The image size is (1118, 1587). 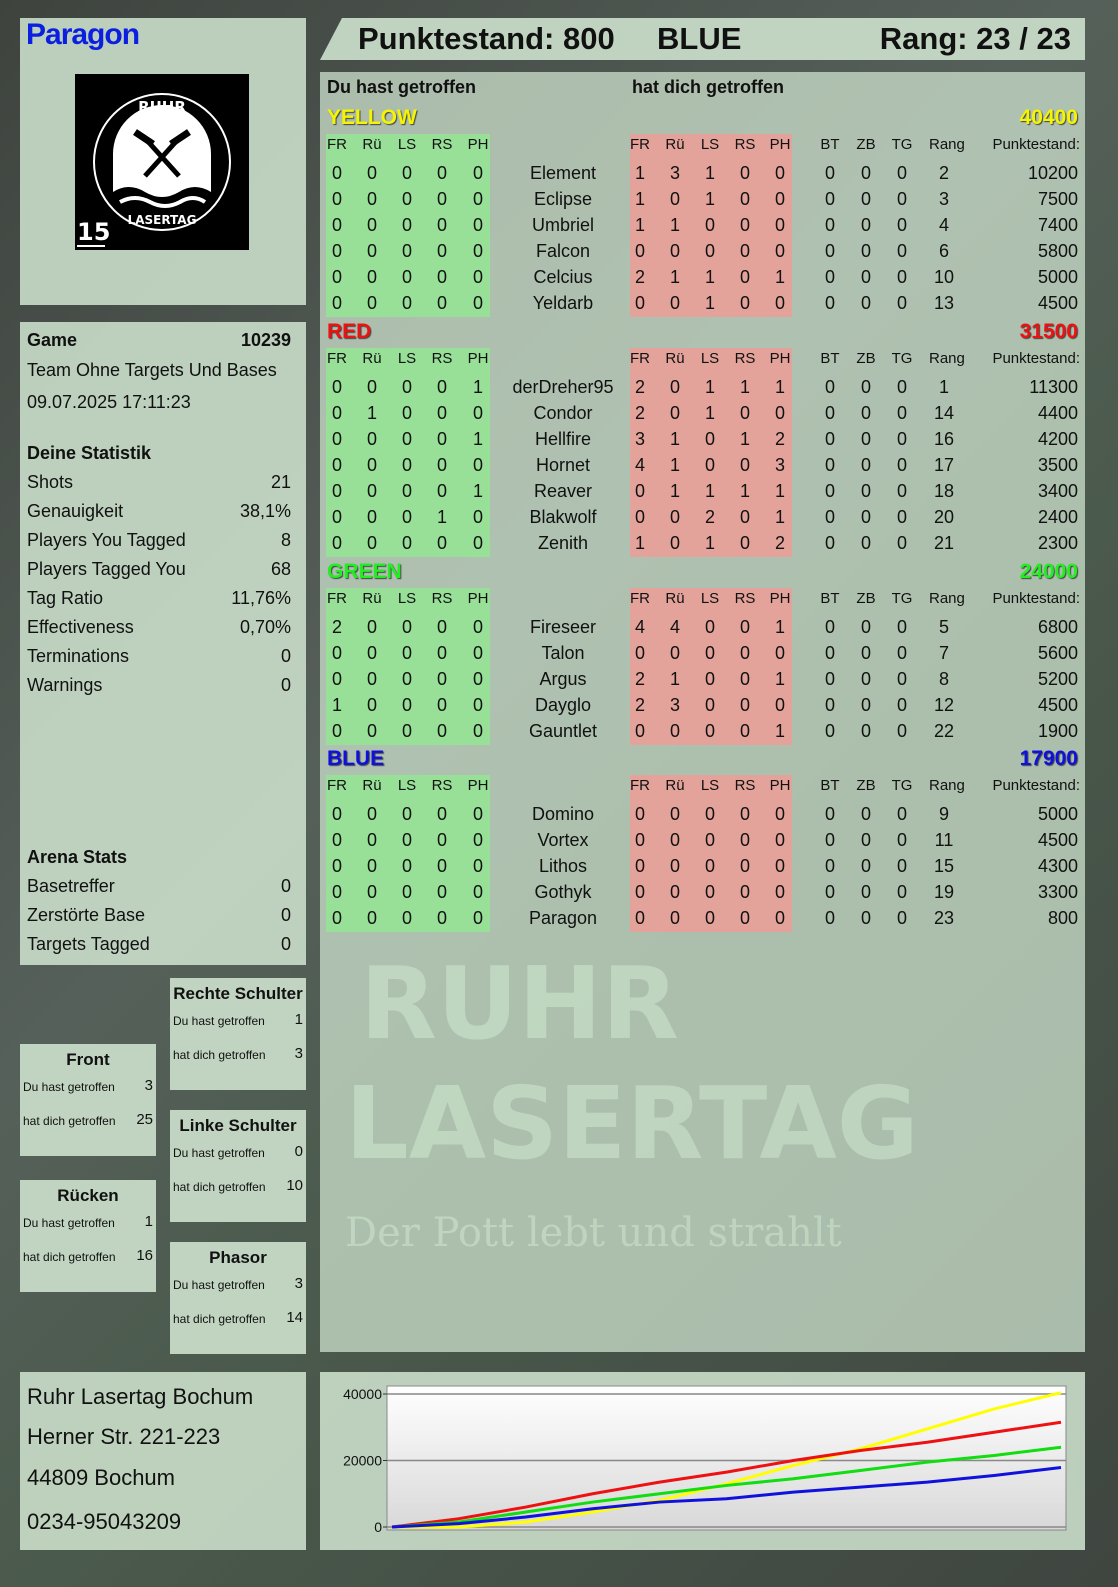 I want to click on you-hit-background, so click(x=408, y=225).